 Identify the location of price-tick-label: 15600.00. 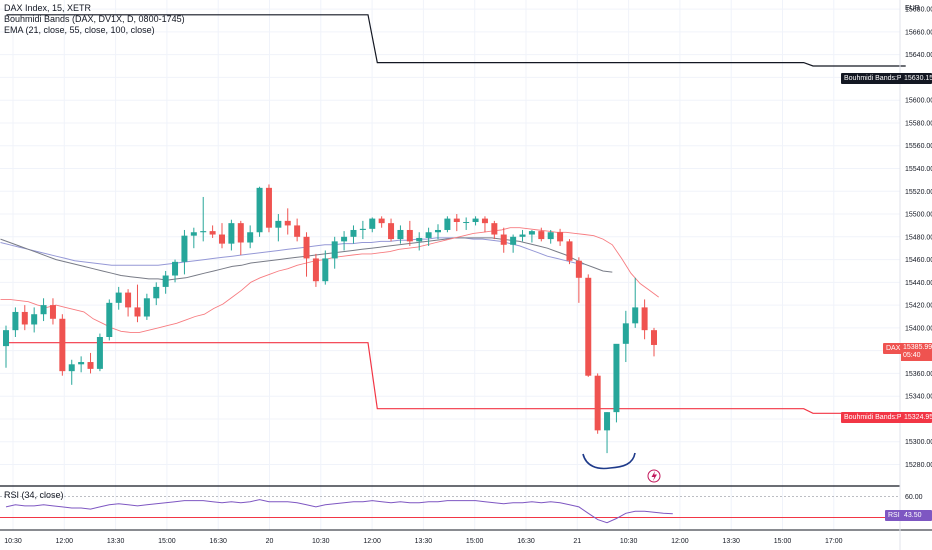
(918, 101).